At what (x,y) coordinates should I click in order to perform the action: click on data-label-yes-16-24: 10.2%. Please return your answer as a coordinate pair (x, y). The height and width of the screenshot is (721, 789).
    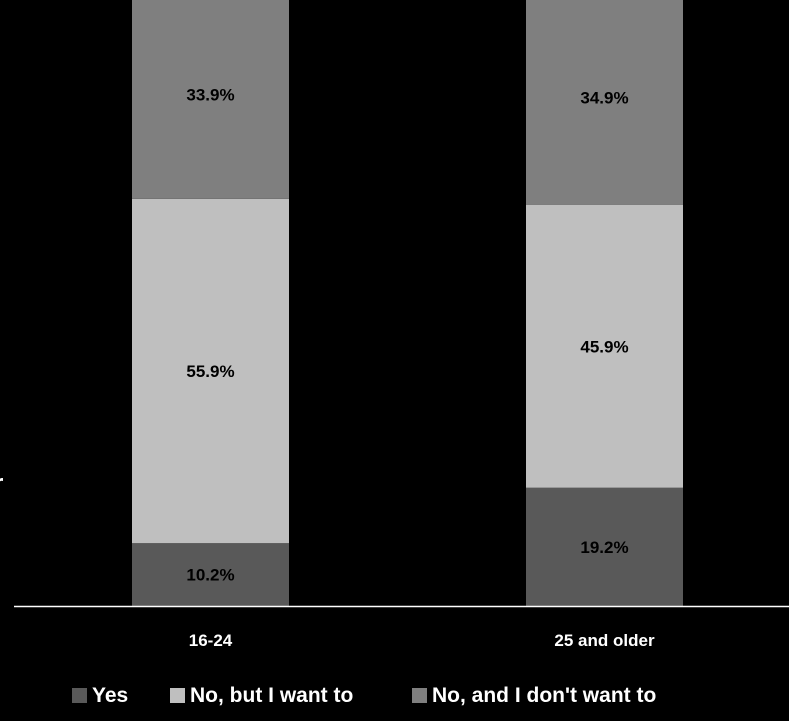
    Looking at the image, I should click on (210, 575).